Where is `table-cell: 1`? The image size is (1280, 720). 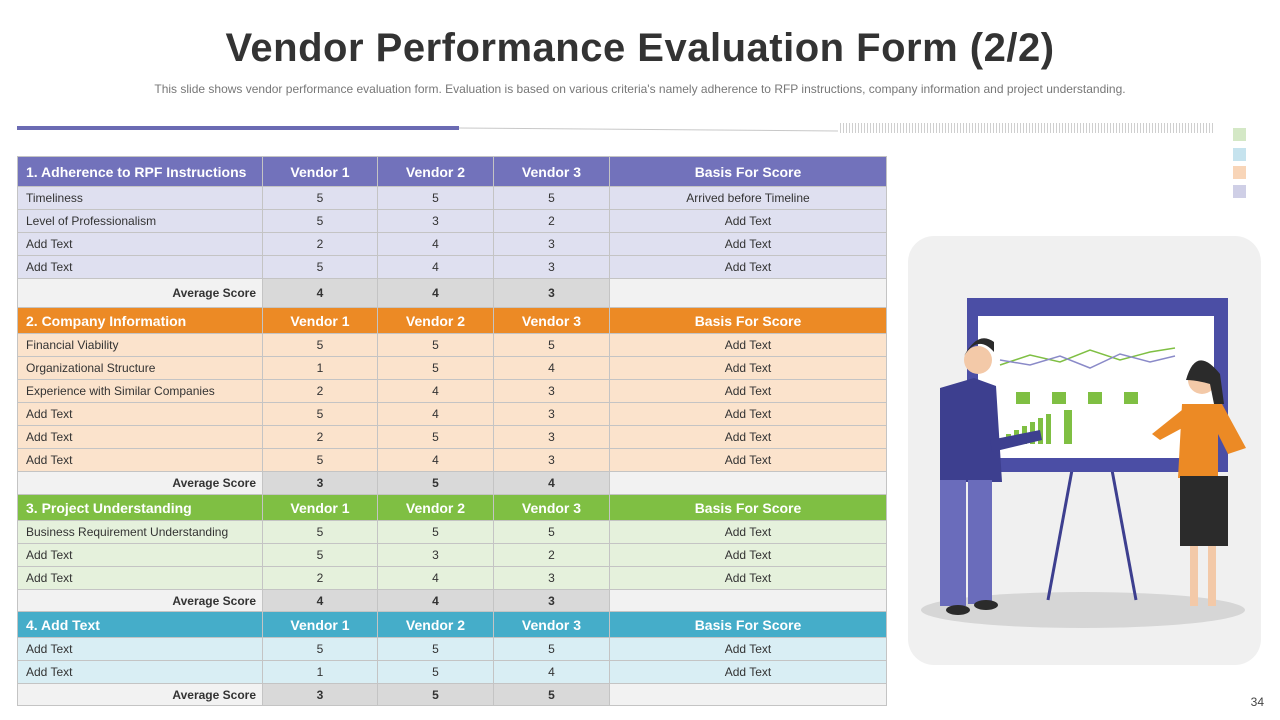 table-cell: 1 is located at coordinates (320, 368).